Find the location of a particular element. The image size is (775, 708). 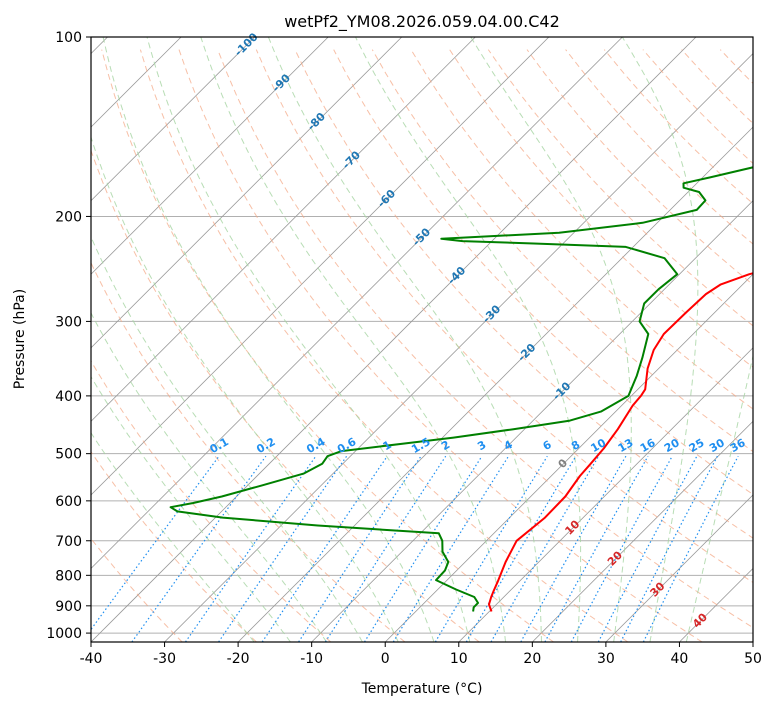

y-tick-label: 900 is located at coordinates (68, 607).